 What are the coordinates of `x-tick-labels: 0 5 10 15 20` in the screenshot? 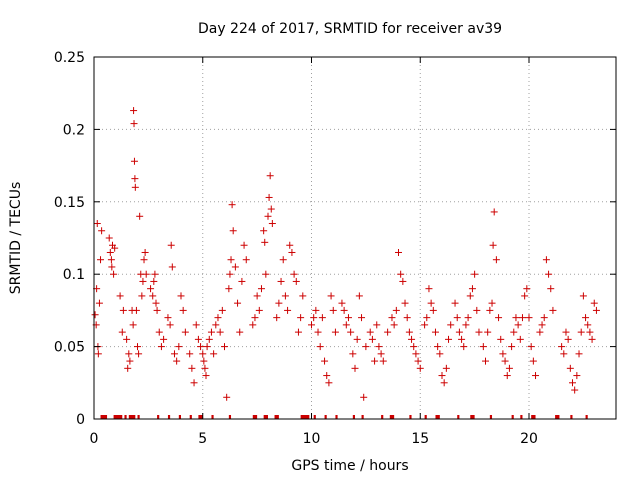 It's located at (314, 439).